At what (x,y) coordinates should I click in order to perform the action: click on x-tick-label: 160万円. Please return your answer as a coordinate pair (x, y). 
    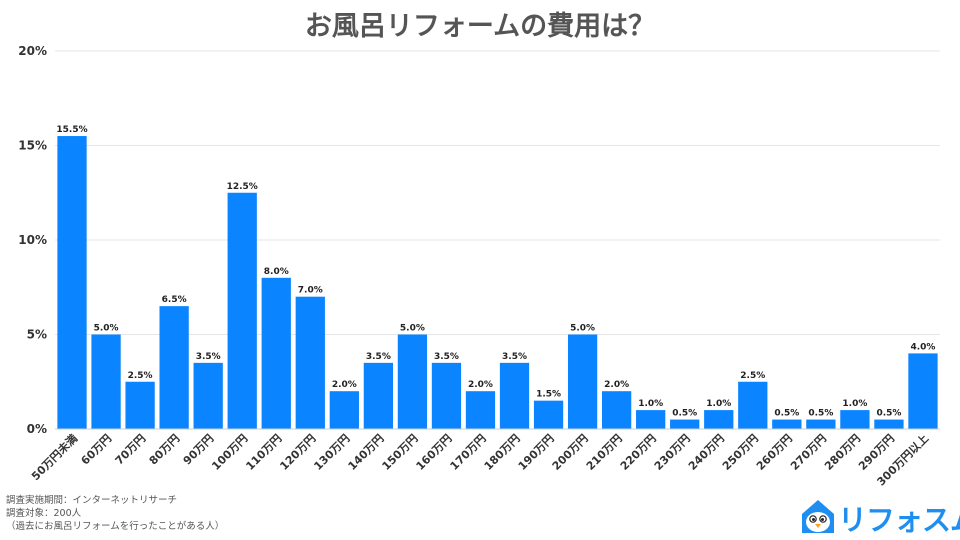
    Looking at the image, I should click on (434, 452).